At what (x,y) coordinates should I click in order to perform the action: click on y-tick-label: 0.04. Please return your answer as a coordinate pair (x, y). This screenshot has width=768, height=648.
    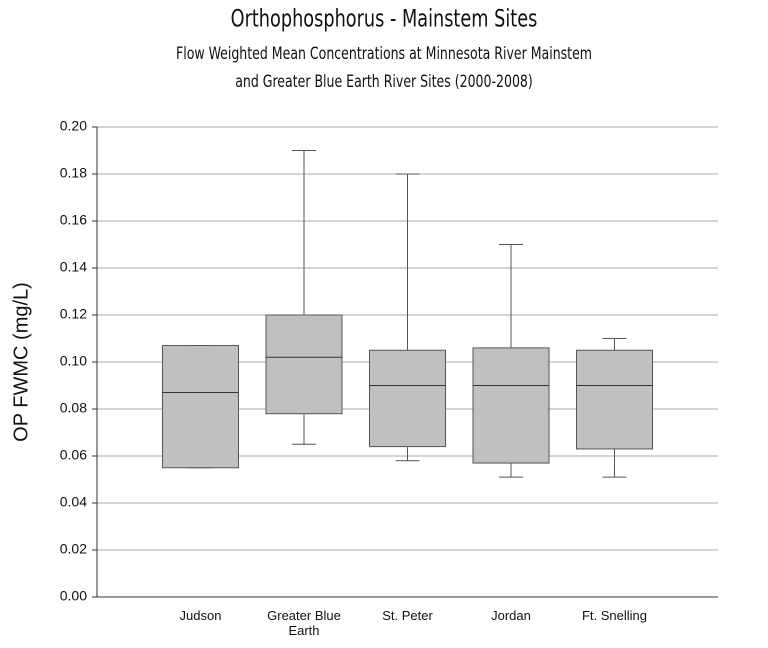
    Looking at the image, I should click on (73, 502).